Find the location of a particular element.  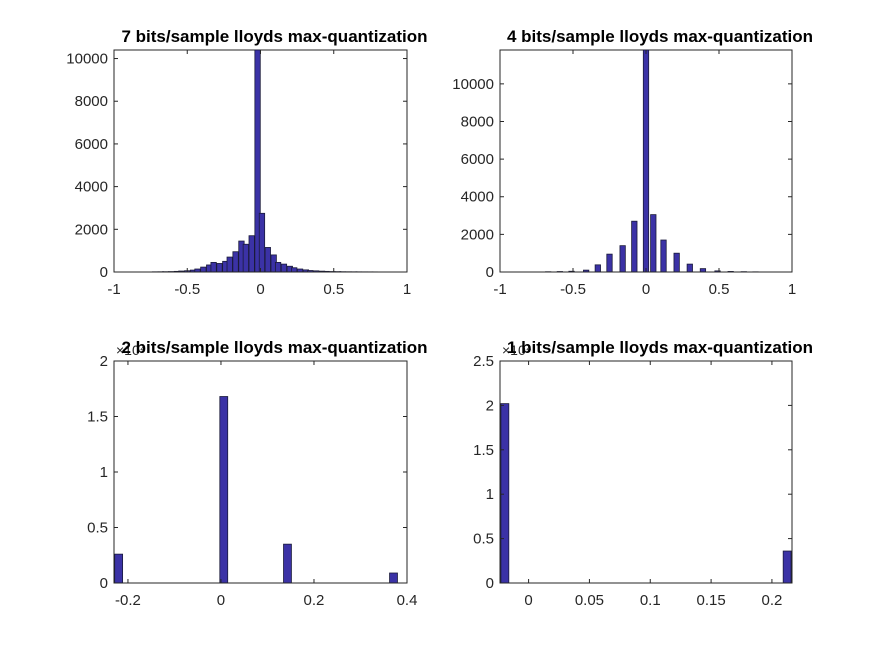

x-tick-label: 0.05 is located at coordinates (589, 600).